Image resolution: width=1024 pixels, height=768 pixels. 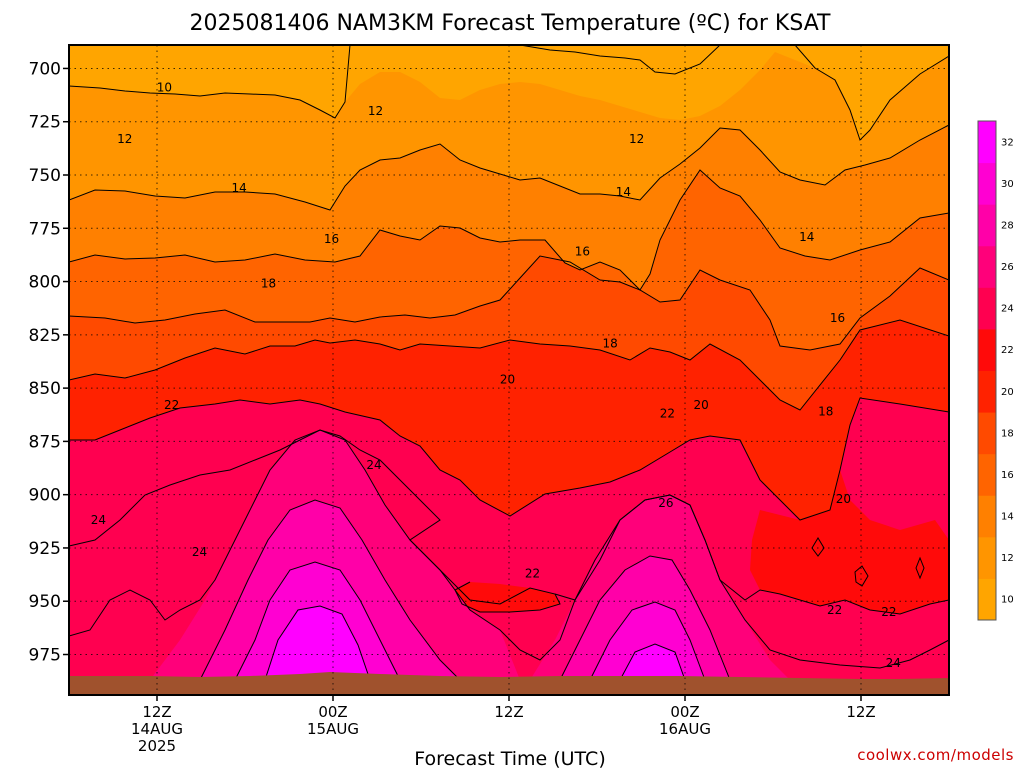 I want to click on colorbar-label: 22, so click(x=1007, y=350).